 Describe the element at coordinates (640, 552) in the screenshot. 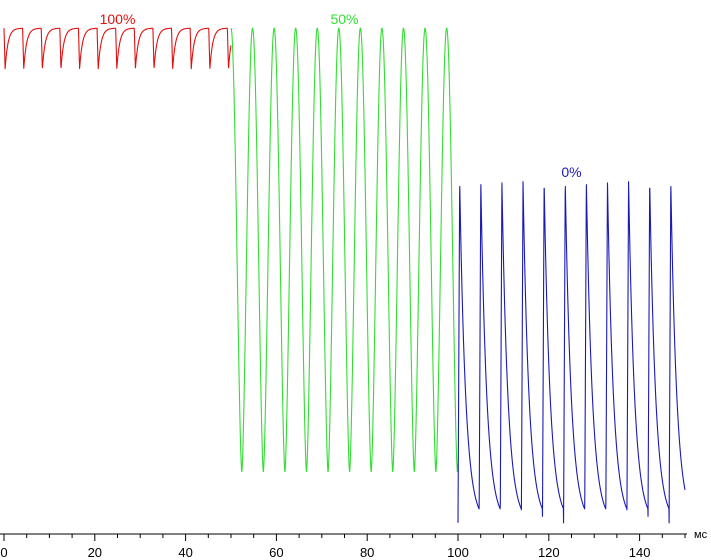

I see `x-tick-label: 140` at that location.